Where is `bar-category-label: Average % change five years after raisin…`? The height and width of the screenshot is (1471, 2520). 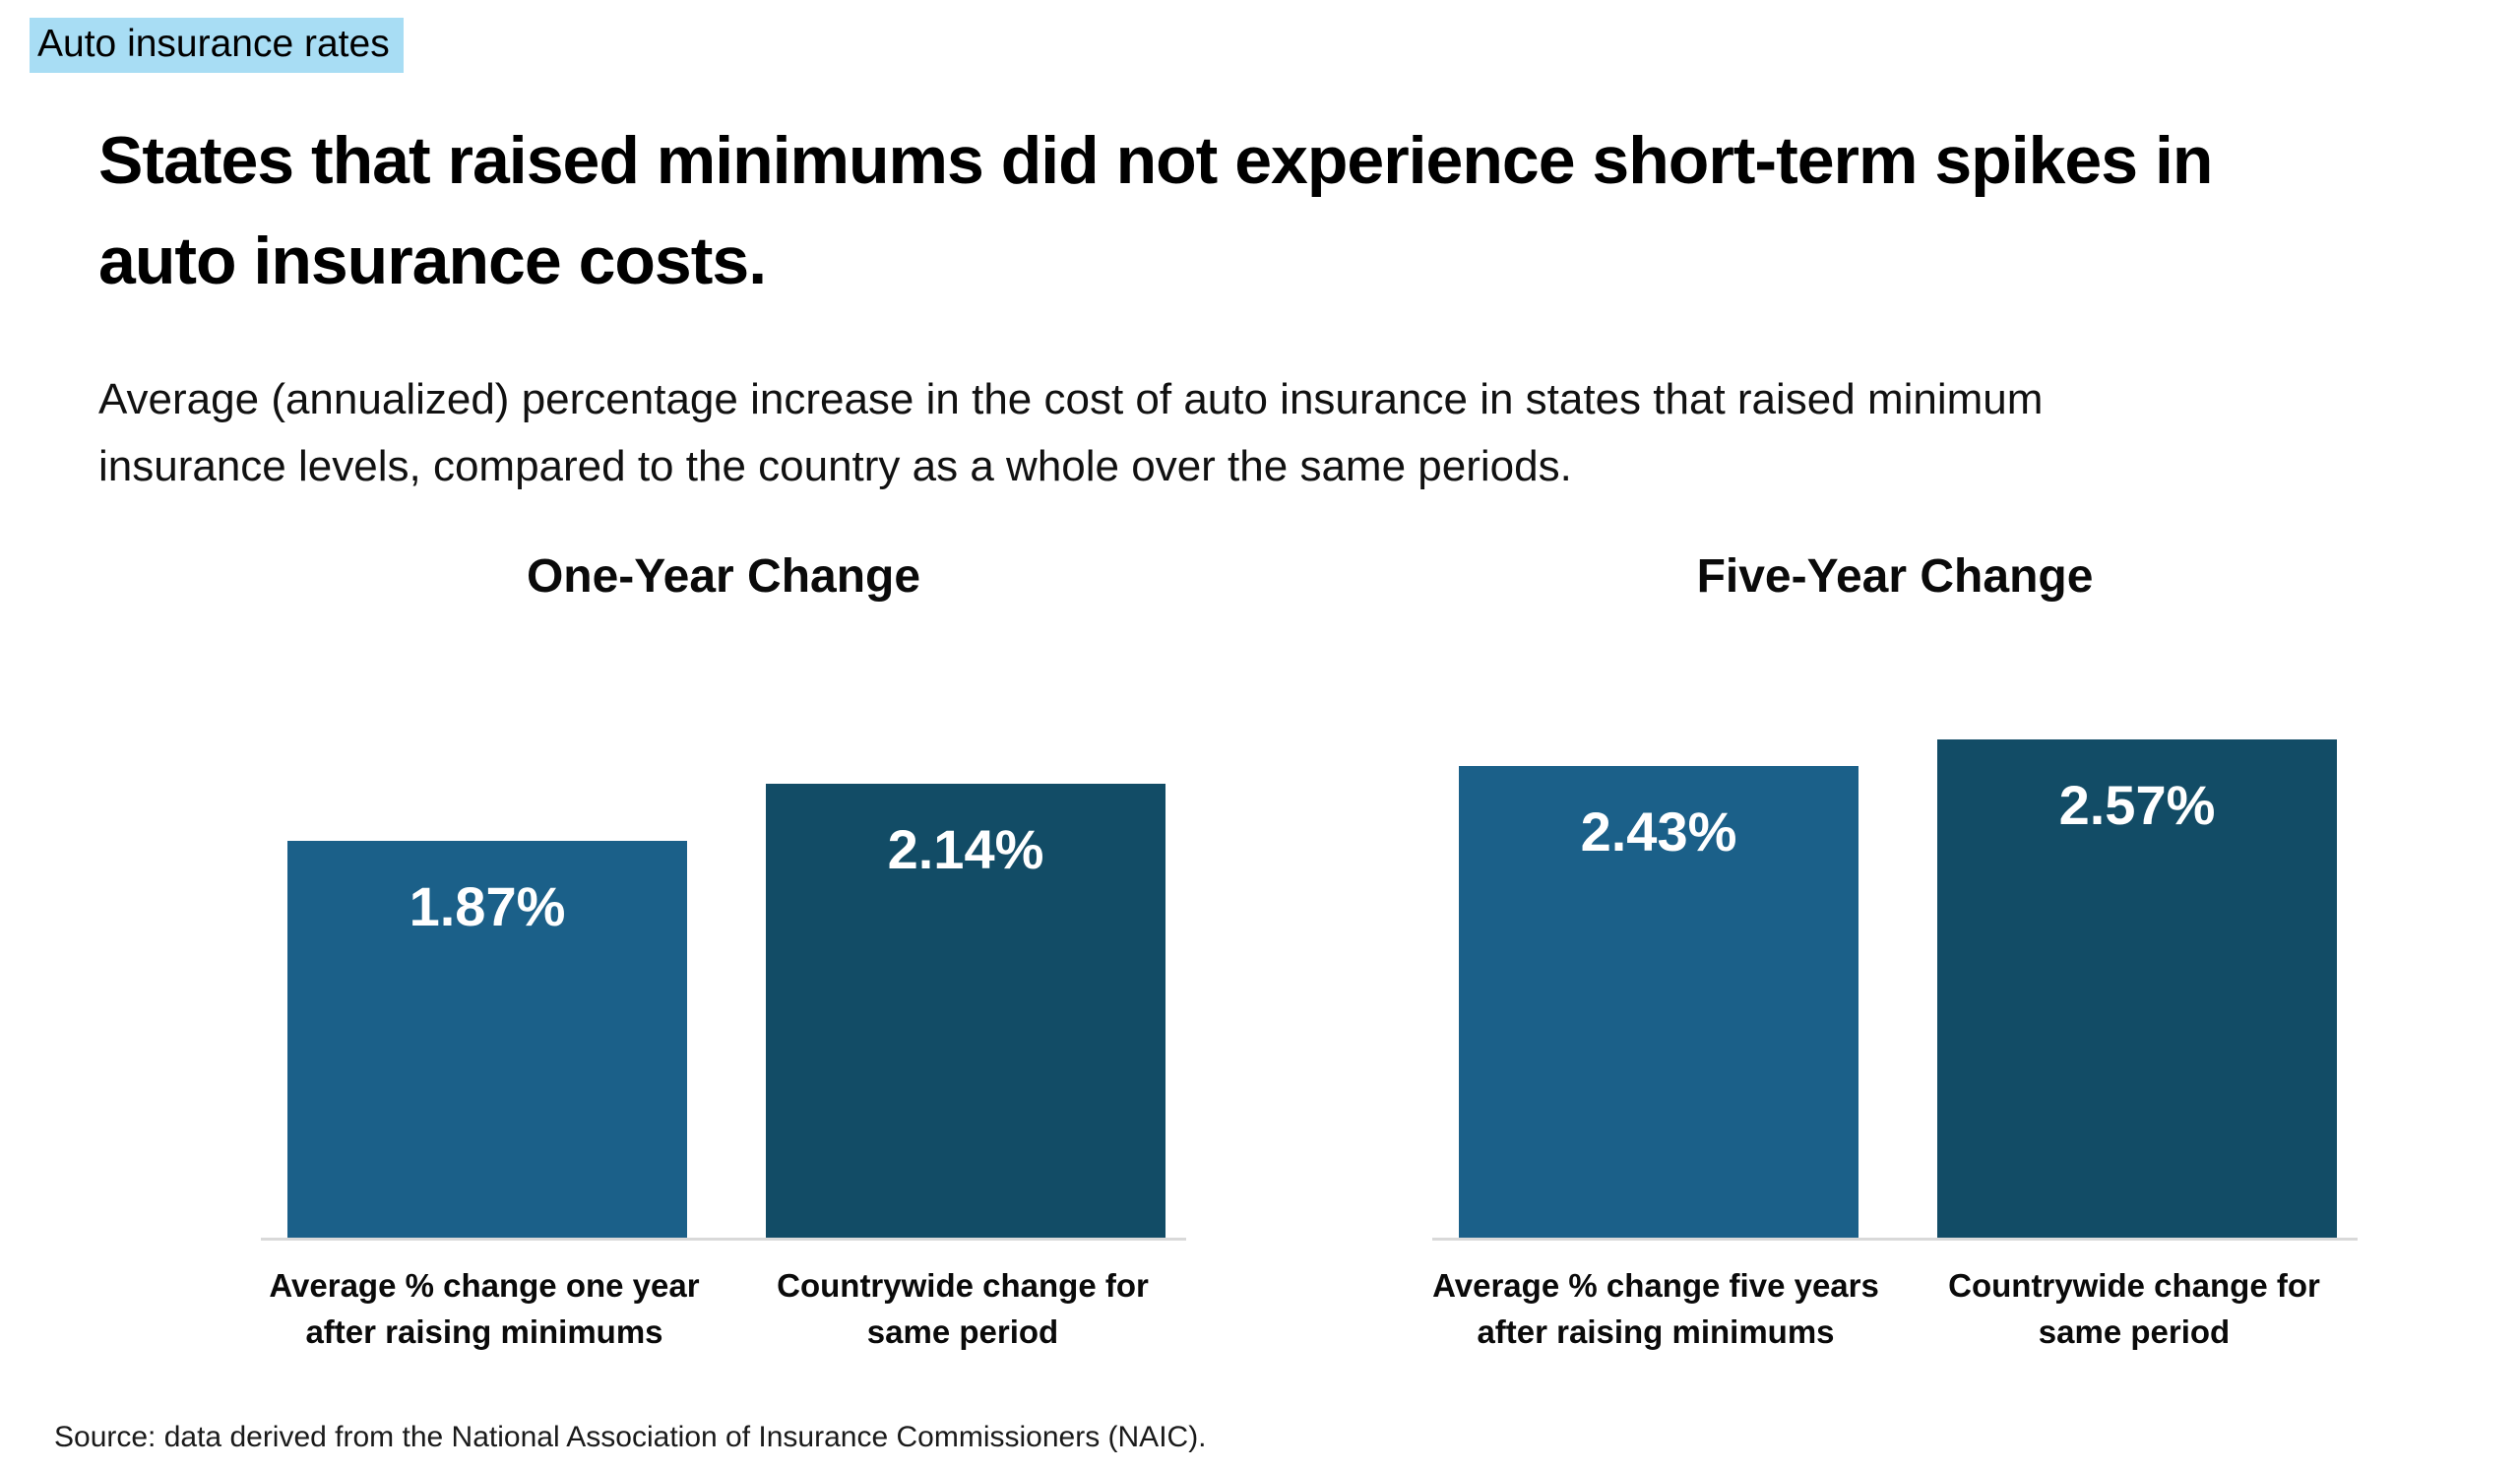 bar-category-label: Average % change five years after raisin… is located at coordinates (1655, 1308).